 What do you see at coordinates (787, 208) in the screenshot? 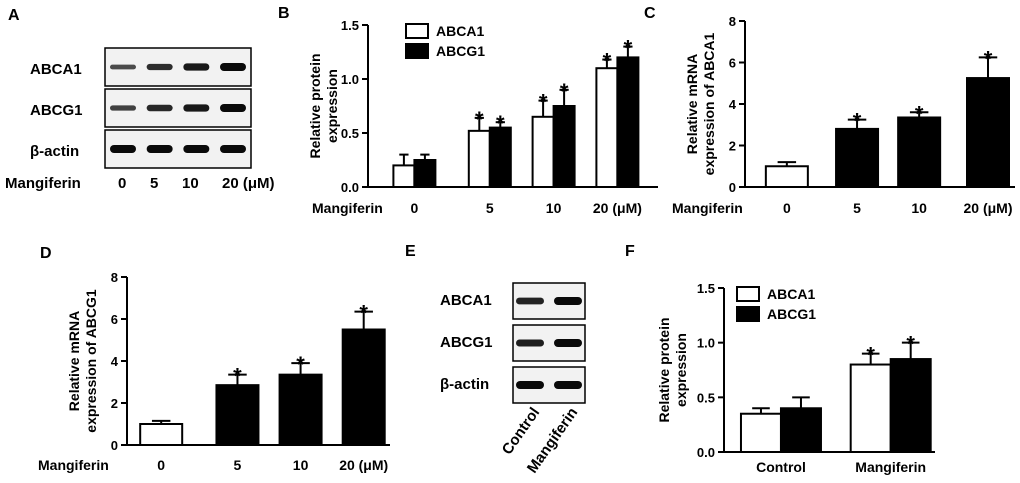
I see `chart-c-xtick-label: 0` at bounding box center [787, 208].